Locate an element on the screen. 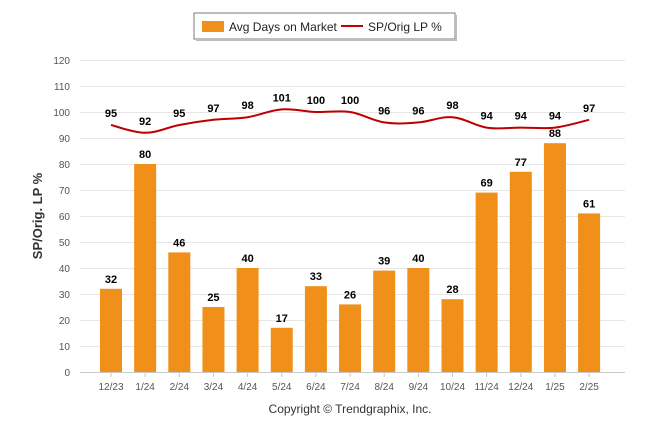  legend: Avg Days on Market SP/Orig LP % is located at coordinates (325, 26).